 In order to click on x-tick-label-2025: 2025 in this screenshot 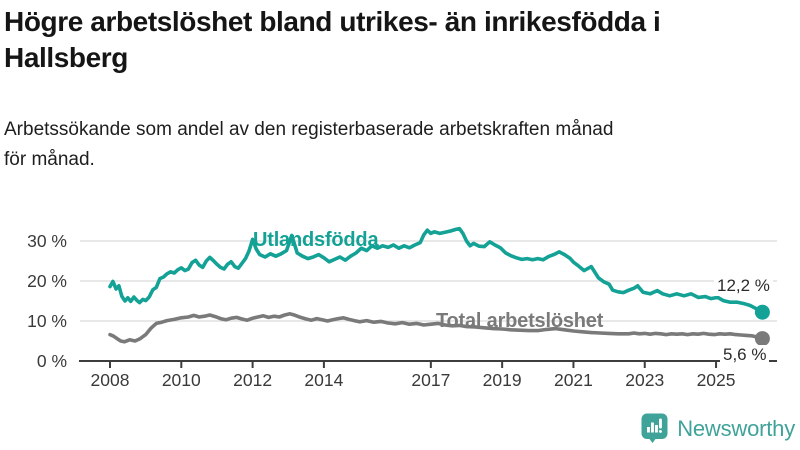, I will do `click(716, 380)`.